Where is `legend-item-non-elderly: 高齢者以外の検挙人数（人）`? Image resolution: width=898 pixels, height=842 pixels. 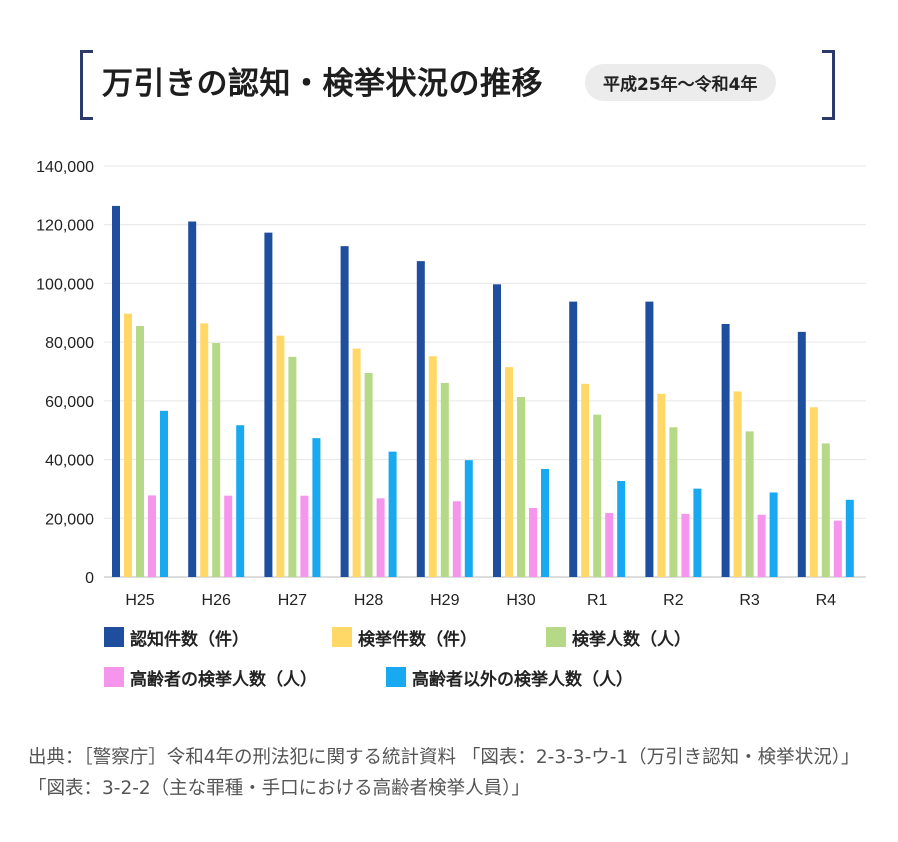
legend-item-non-elderly: 高齢者以外の検挙人数（人） is located at coordinates (509, 677).